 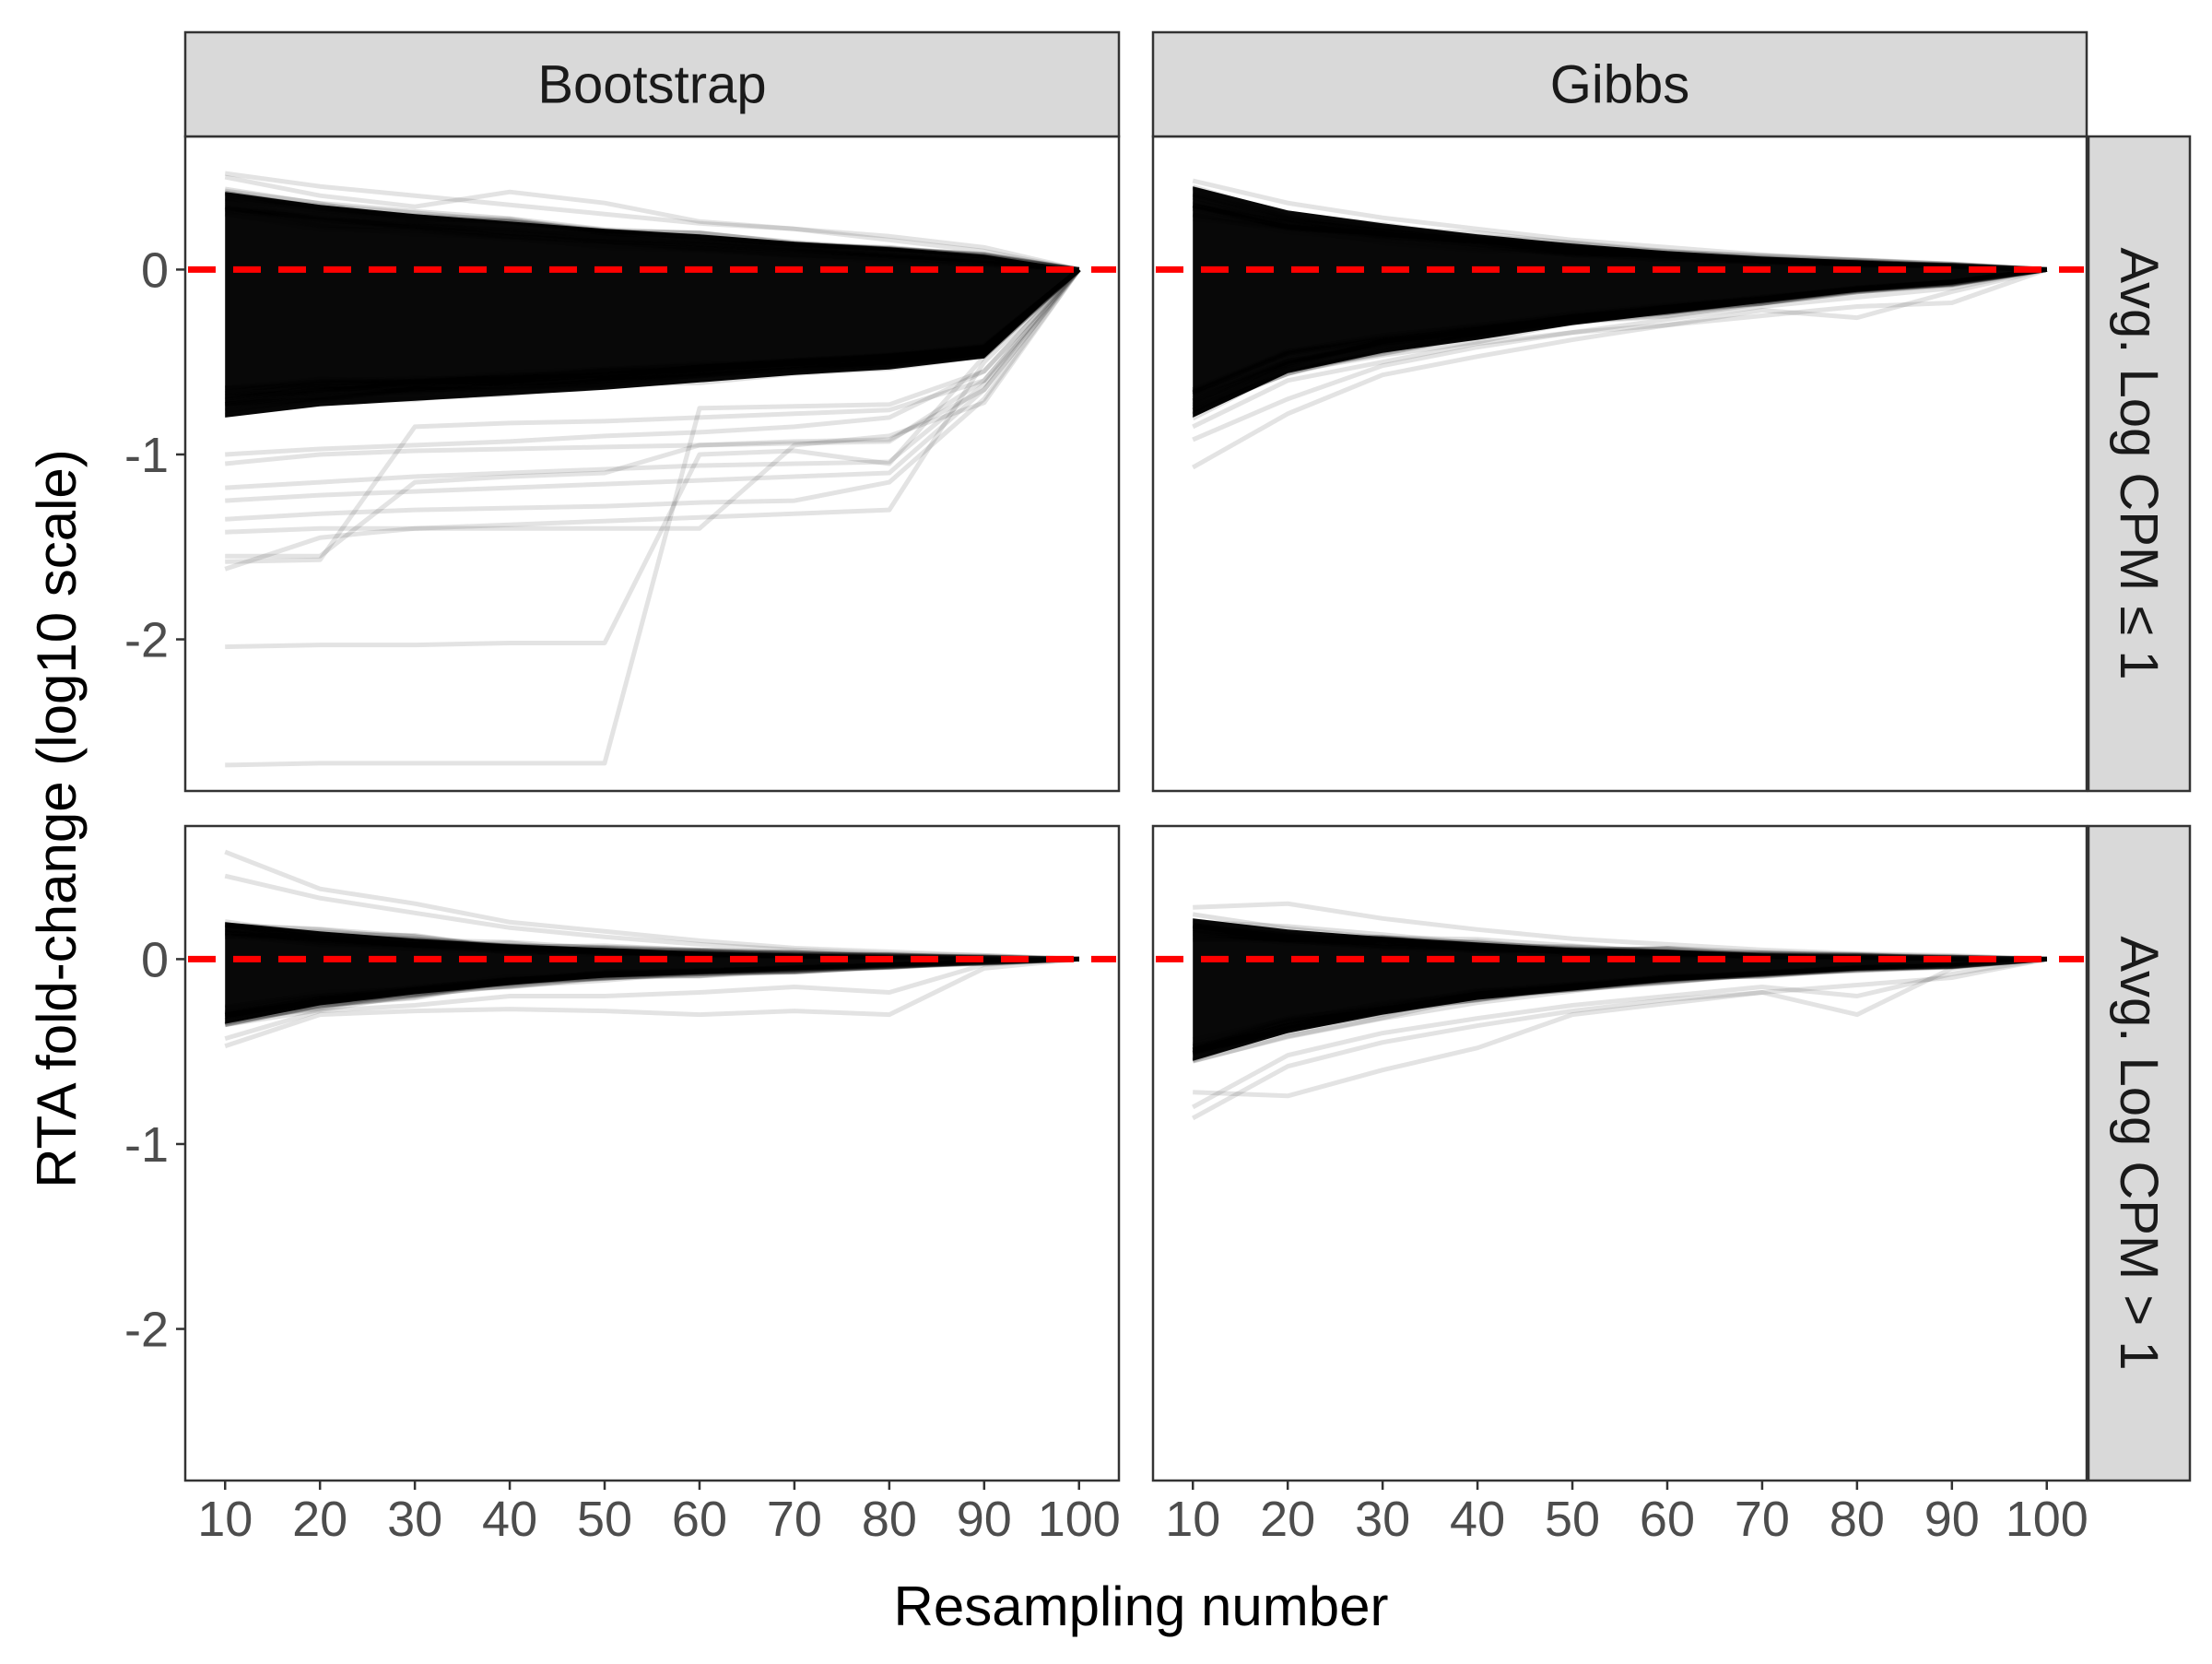 What do you see at coordinates (1382, 1519) in the screenshot?
I see `x-tick-label: 30` at bounding box center [1382, 1519].